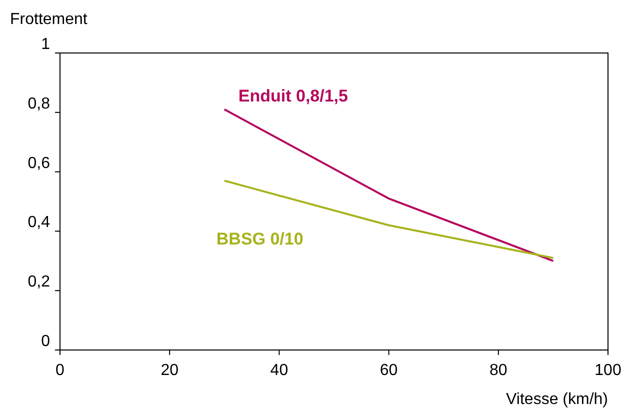  I want to click on x-axis-title: Vitesse (km/h), so click(557, 399).